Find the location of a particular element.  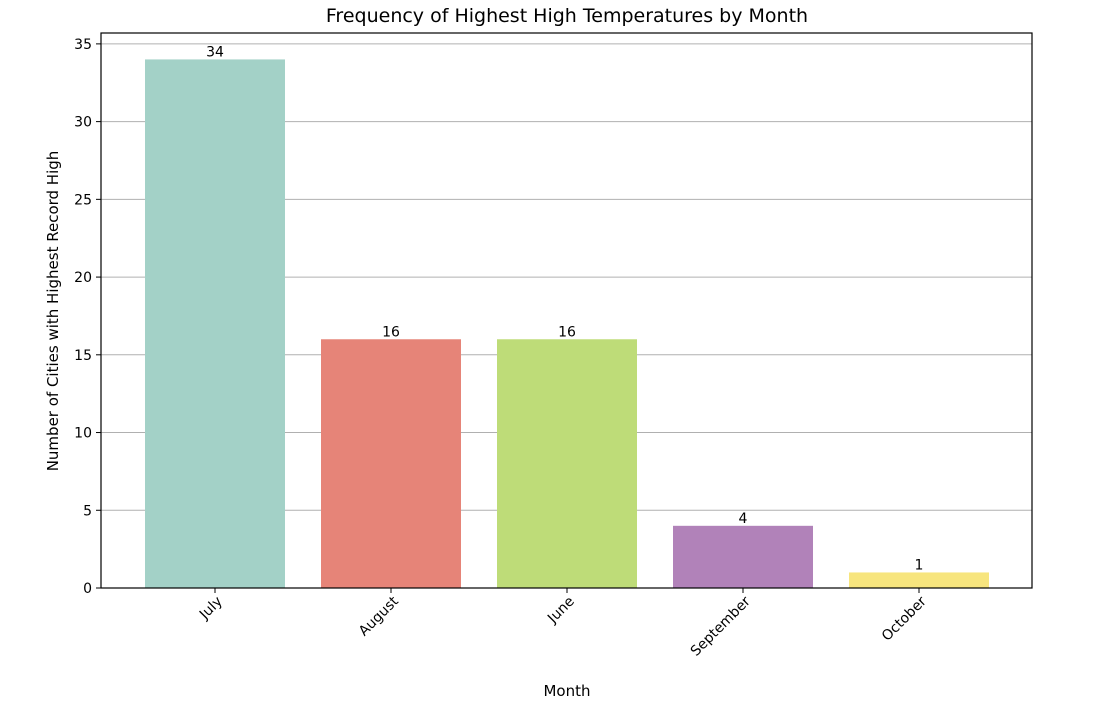

y-axis-ticks: 0 5 10 15 20 25 30 35 is located at coordinates (87, 317).